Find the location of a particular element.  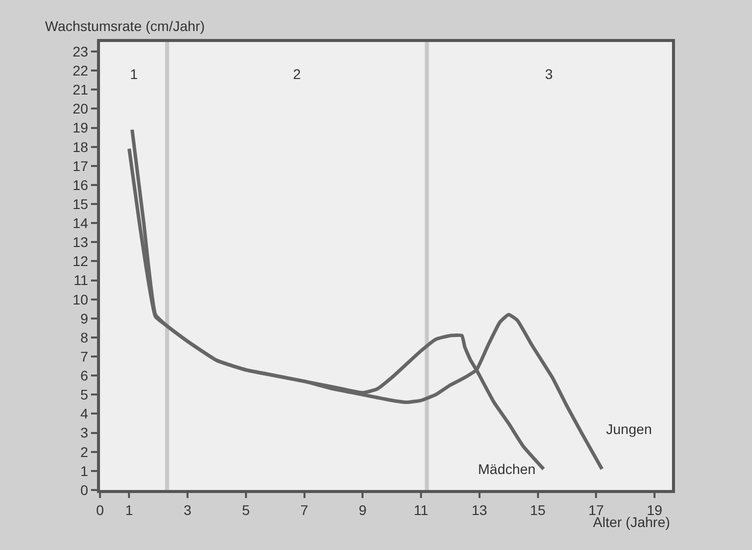

y-tick-label: 11 is located at coordinates (81, 280).